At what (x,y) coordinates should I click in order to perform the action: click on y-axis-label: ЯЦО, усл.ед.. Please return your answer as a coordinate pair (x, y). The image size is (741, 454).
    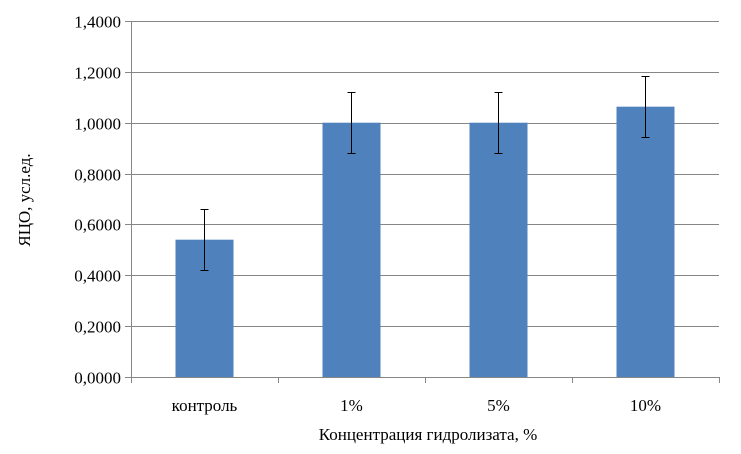
    Looking at the image, I should click on (24, 199).